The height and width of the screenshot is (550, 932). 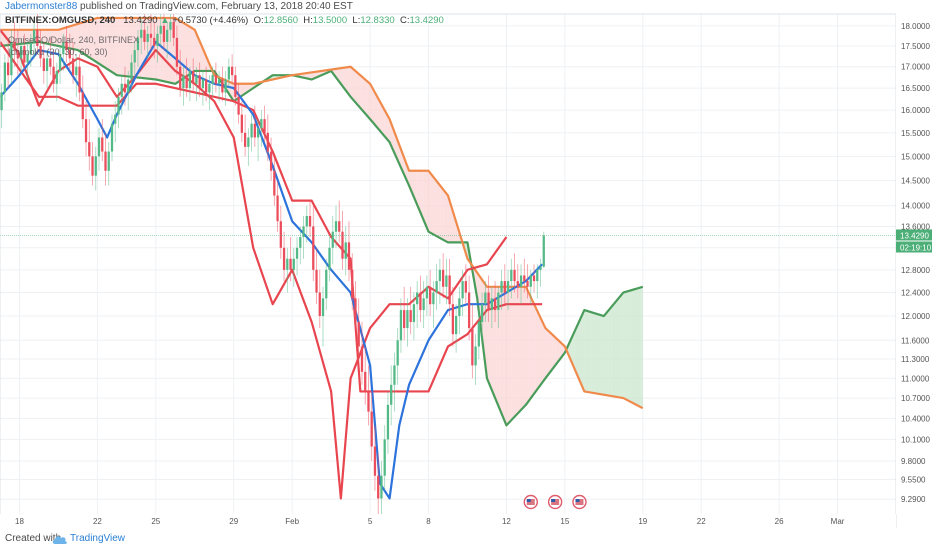 I want to click on y-tick-label: 10.1000, so click(x=915, y=439).